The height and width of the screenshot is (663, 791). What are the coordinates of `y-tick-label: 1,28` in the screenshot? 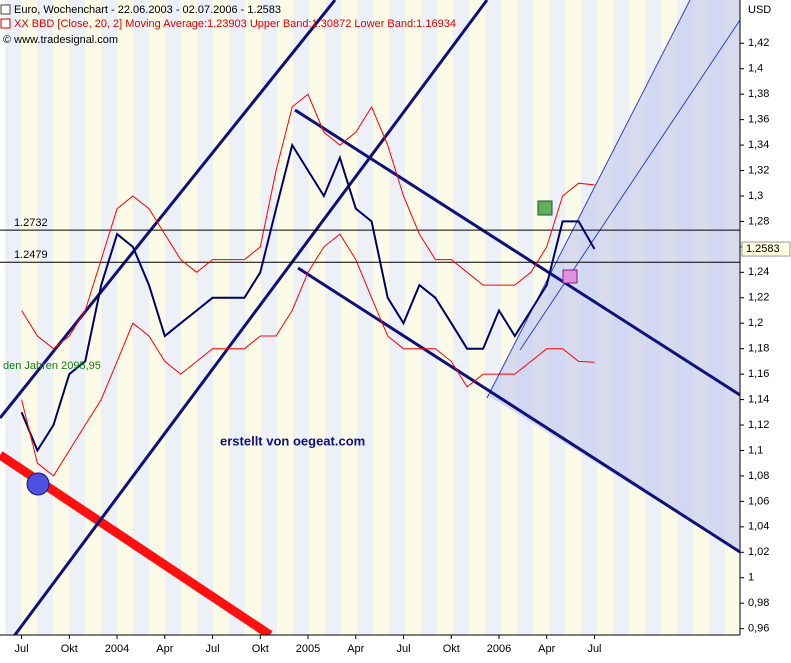 It's located at (758, 221).